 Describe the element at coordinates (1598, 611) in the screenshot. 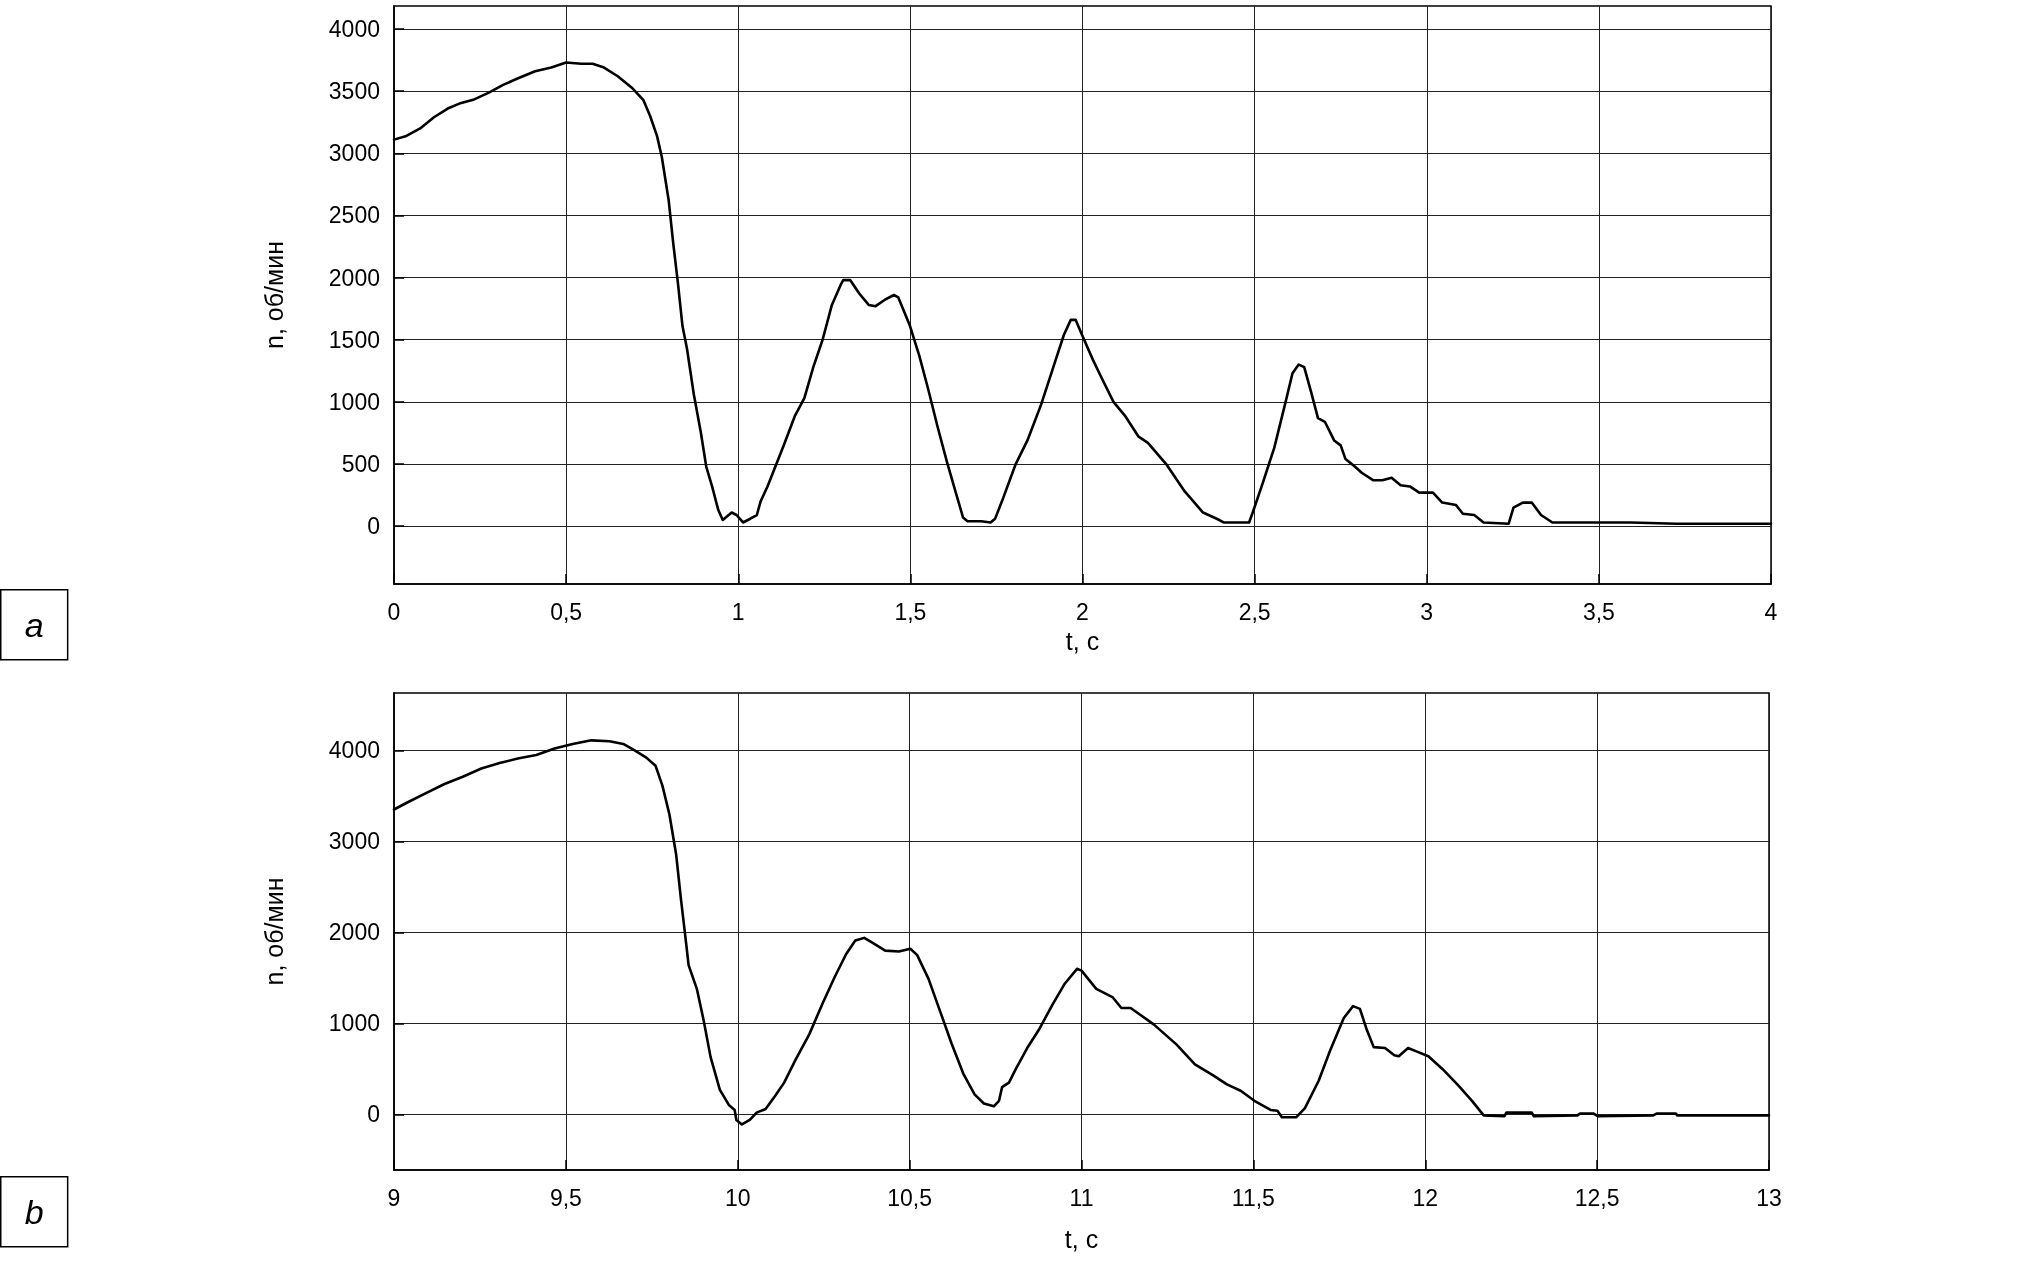

I see `x-tick-label: 3,5` at that location.